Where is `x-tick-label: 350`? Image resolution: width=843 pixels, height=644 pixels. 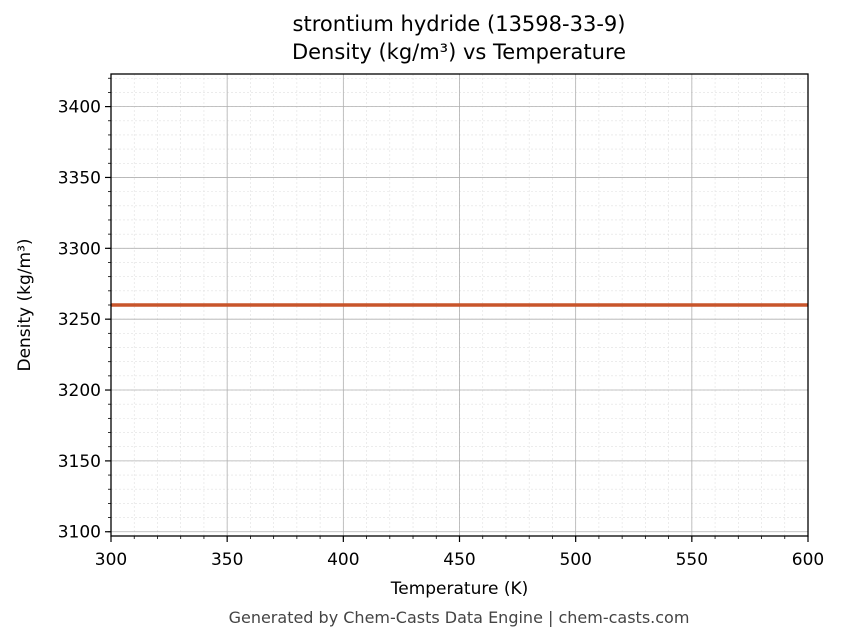 x-tick-label: 350 is located at coordinates (227, 560).